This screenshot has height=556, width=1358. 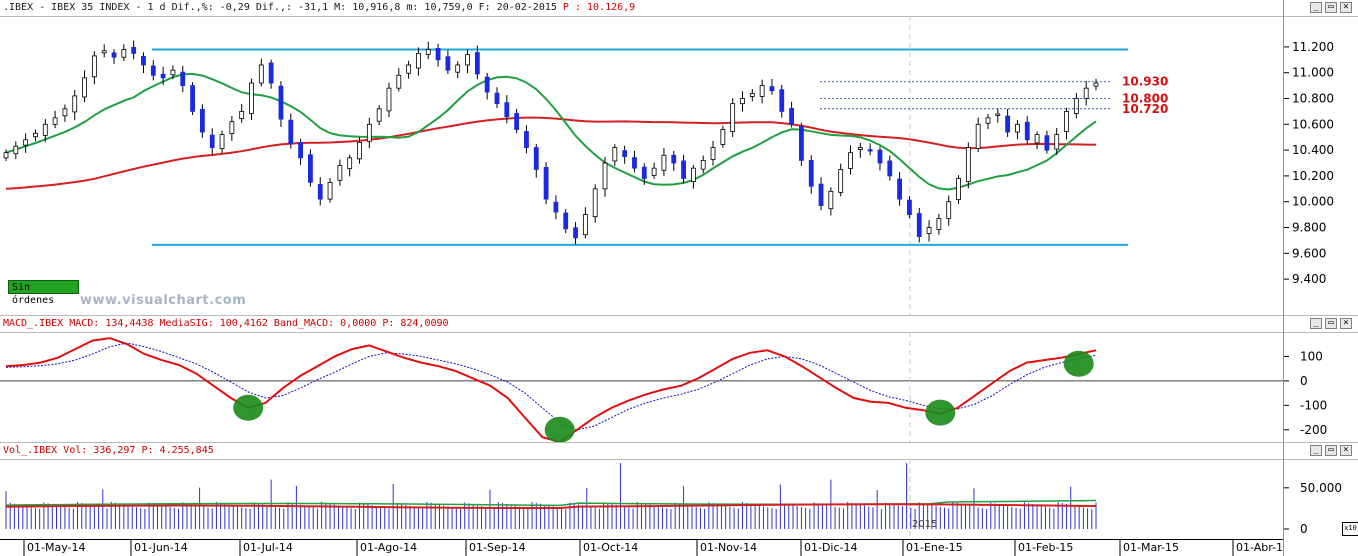 What do you see at coordinates (551, 153) in the screenshot?
I see `moving-average-long-line` at bounding box center [551, 153].